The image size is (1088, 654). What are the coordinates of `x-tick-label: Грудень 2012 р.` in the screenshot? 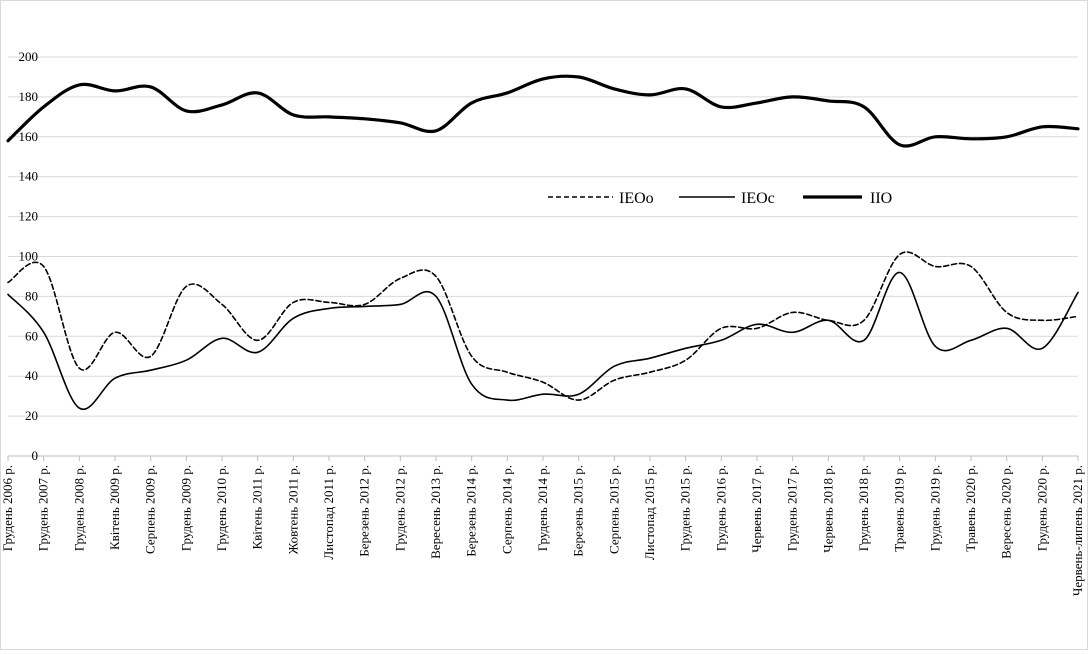 It's located at (399, 508).